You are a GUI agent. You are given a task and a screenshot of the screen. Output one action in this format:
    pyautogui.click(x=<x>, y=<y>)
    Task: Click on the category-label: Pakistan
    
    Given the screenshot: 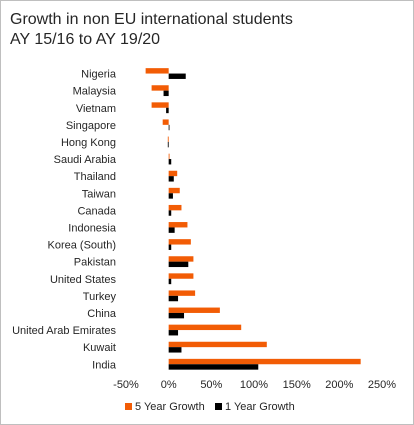 What is the action you would take?
    pyautogui.click(x=95, y=263)
    